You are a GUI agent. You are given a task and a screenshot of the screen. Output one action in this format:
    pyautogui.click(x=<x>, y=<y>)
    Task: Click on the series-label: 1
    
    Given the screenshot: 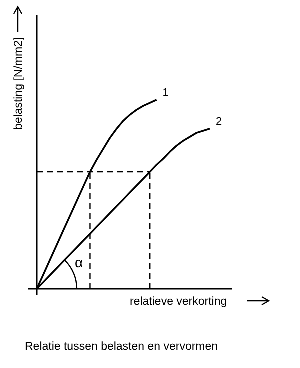 What is the action you would take?
    pyautogui.click(x=165, y=93)
    